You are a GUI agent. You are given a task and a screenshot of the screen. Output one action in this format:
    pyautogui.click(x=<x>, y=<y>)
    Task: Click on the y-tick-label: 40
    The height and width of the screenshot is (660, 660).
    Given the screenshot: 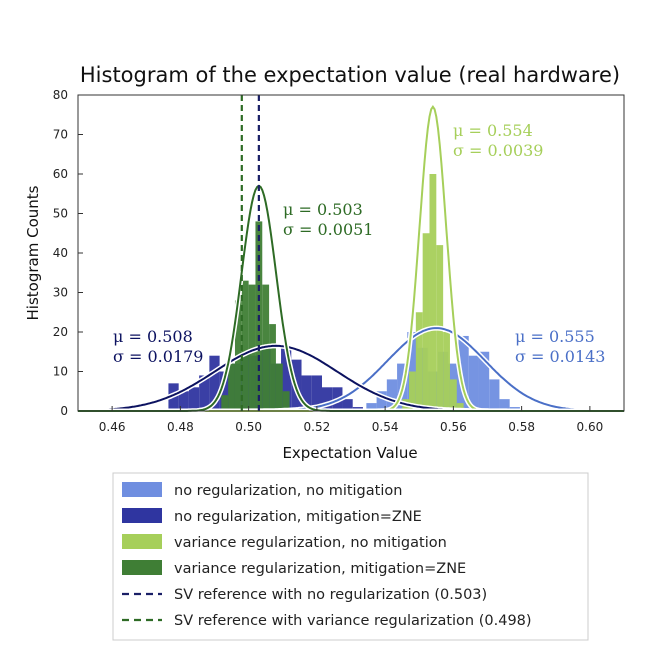 What is the action you would take?
    pyautogui.click(x=60, y=253)
    